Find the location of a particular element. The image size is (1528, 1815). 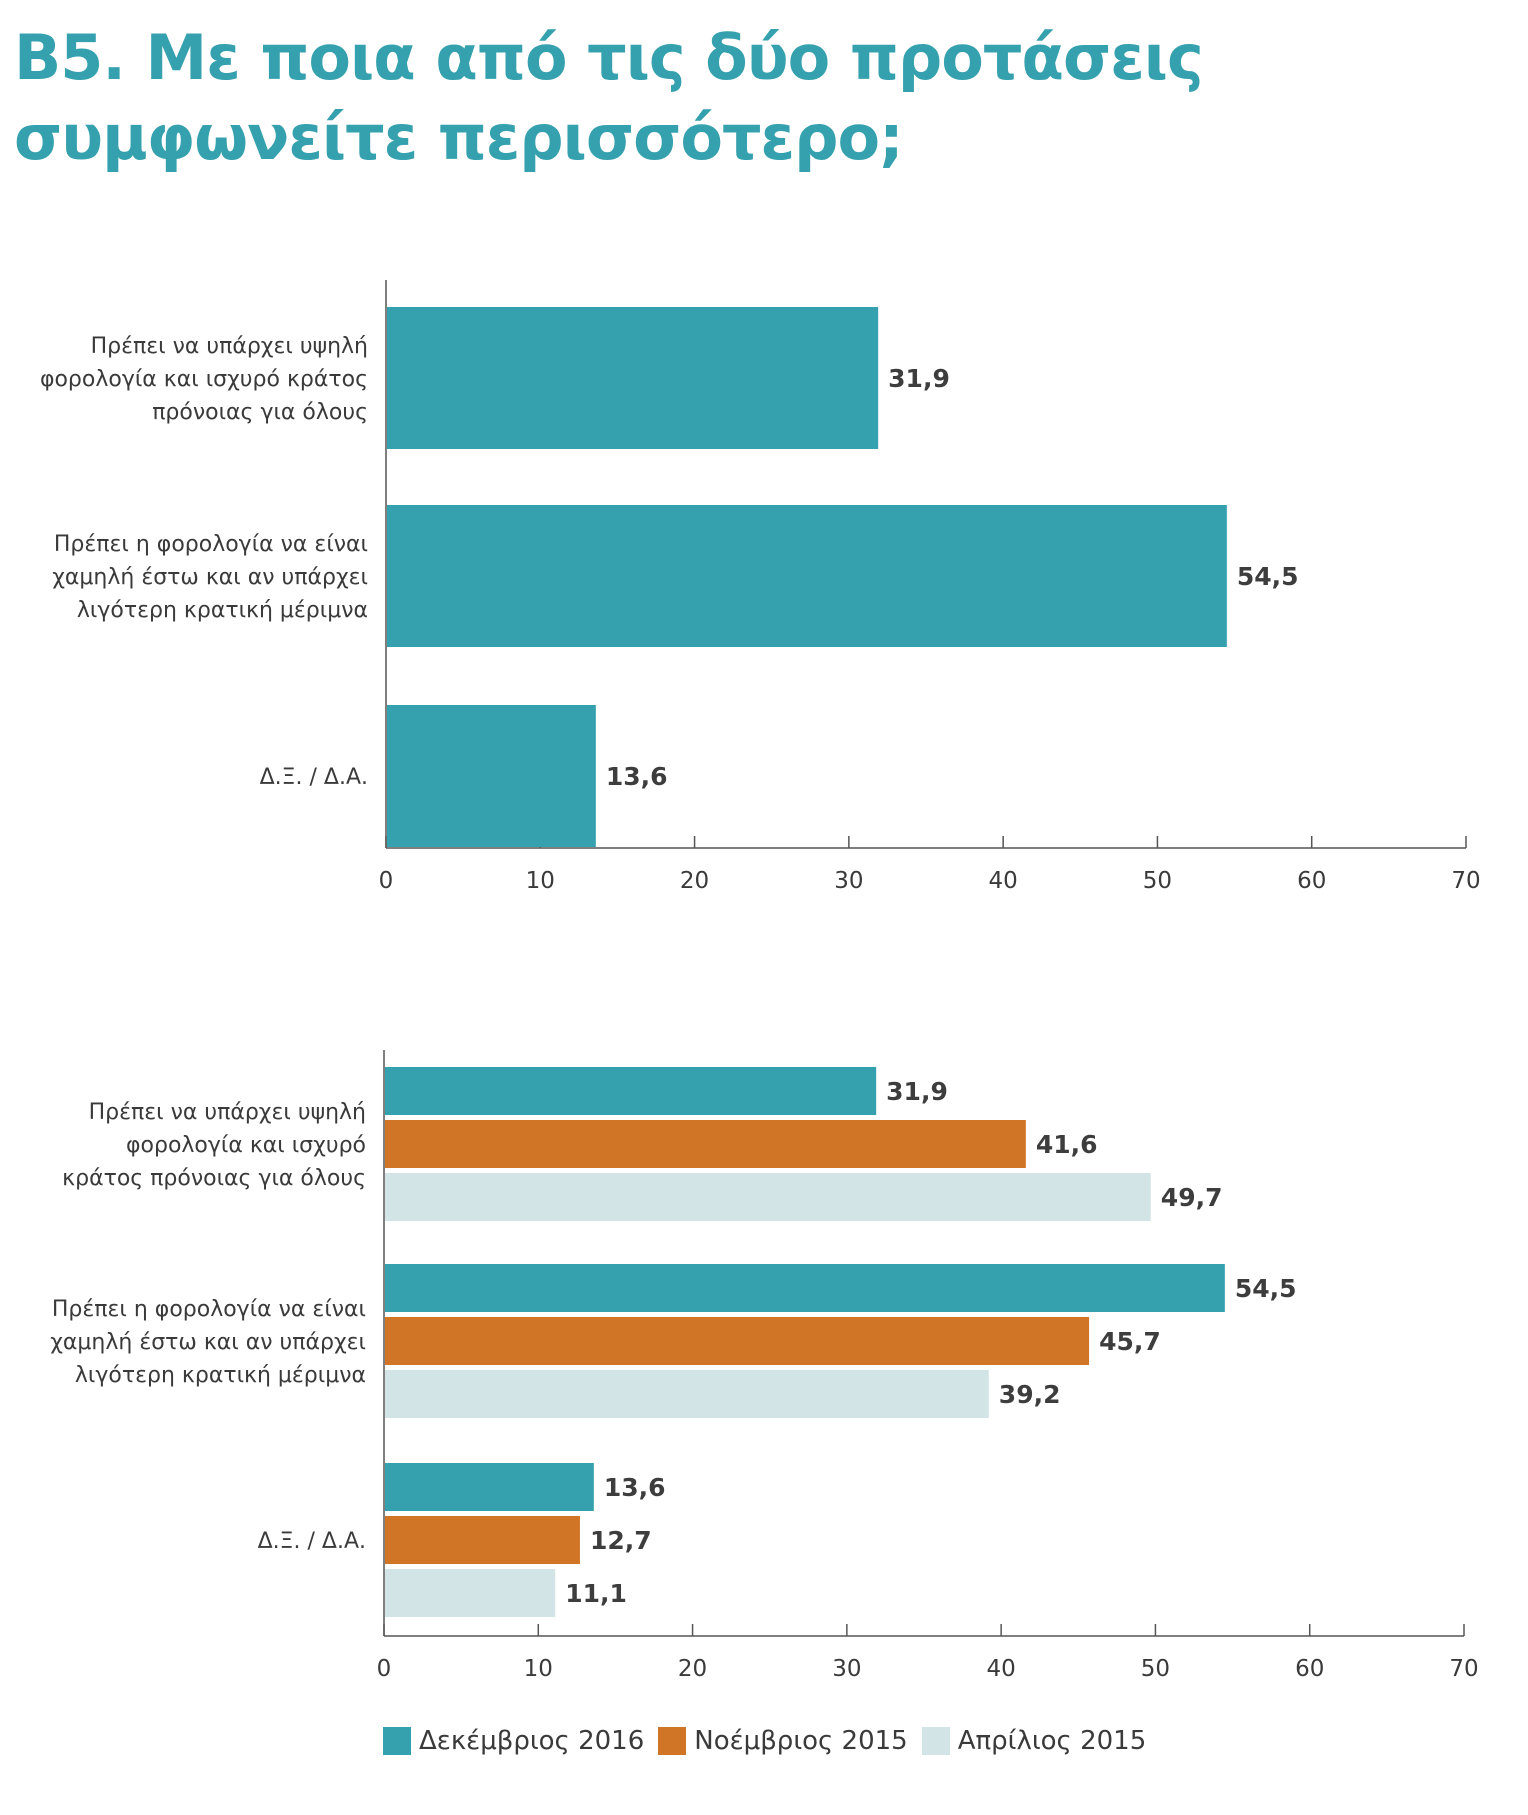

category-label: φορολογία και ισχυρό κράτος is located at coordinates (204, 379).